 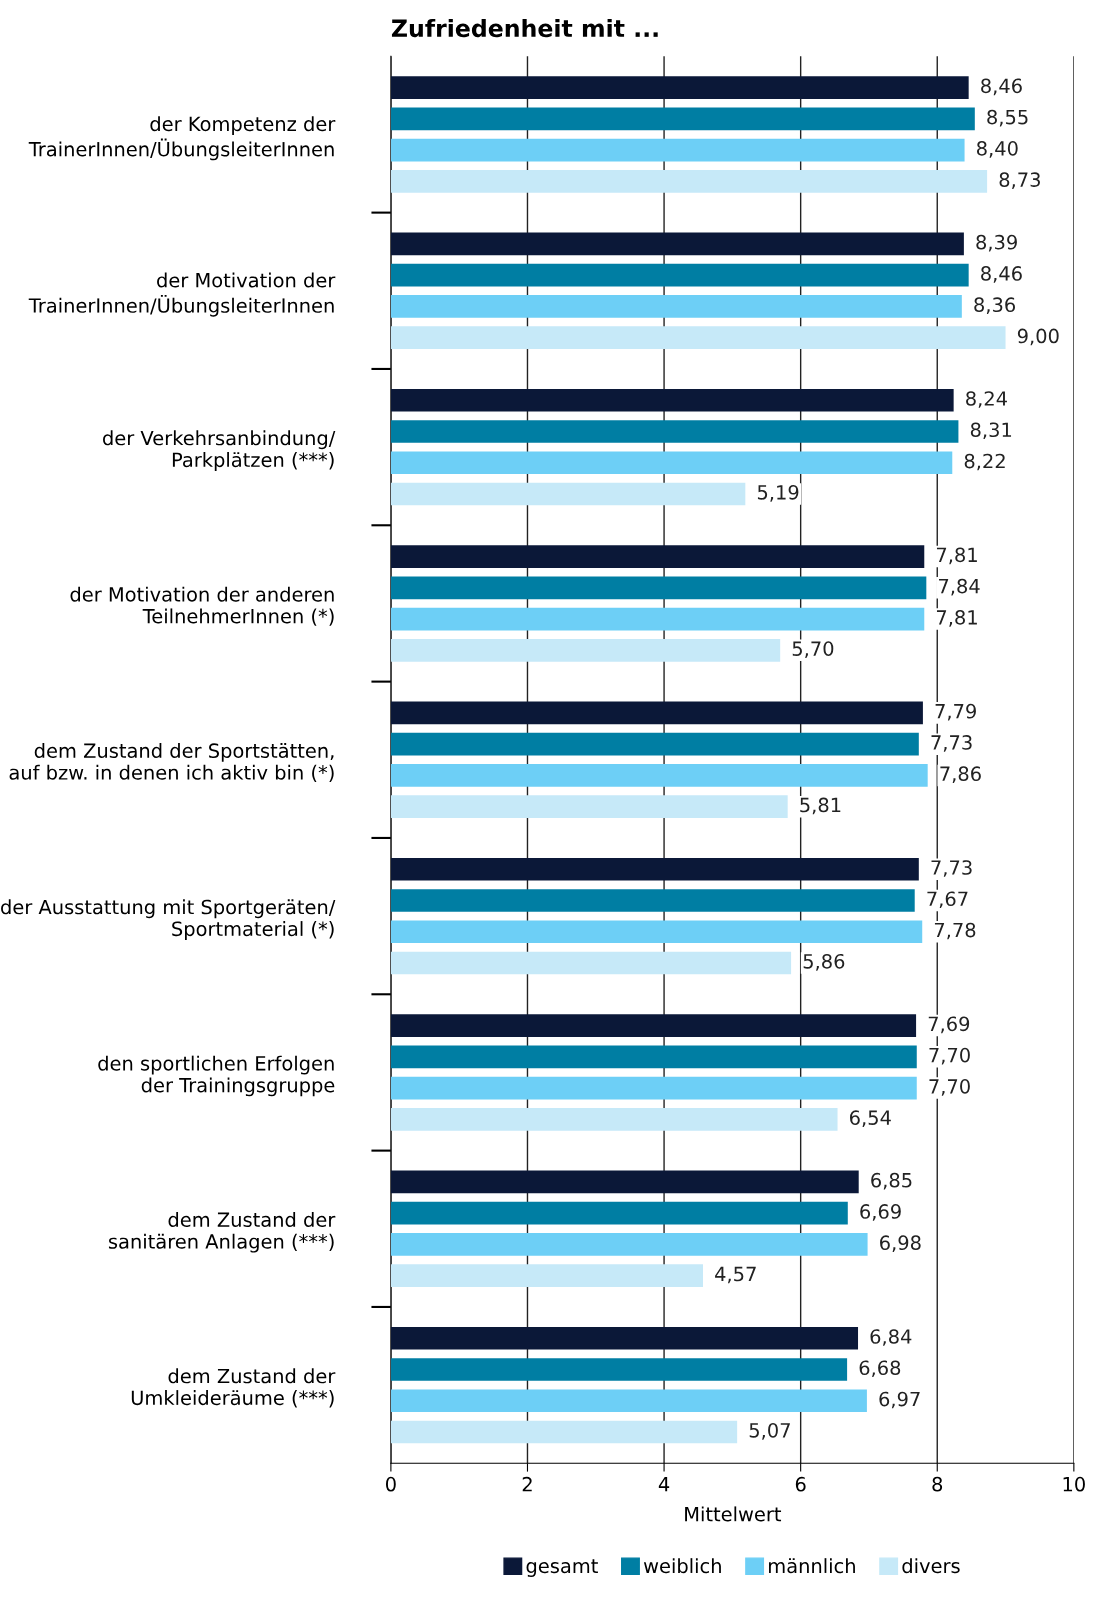 I want to click on x-tick-label: 0, so click(x=390, y=1484).